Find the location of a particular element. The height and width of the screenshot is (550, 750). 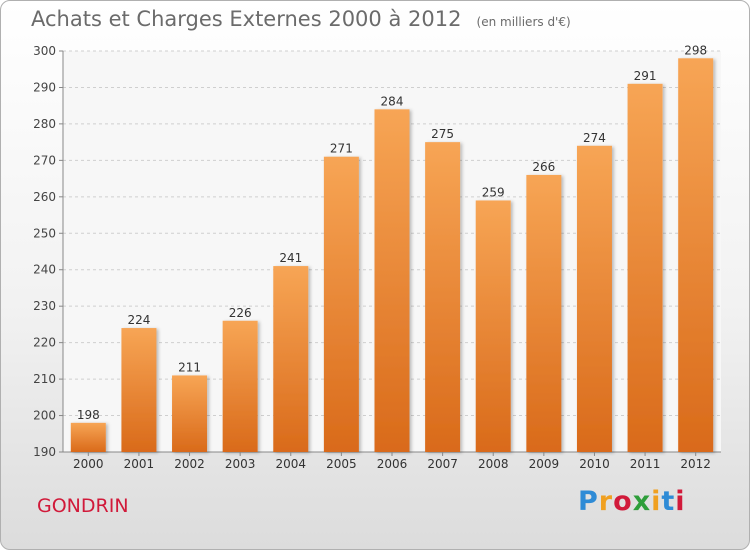

chart-unit-note: (en milliers d'€) is located at coordinates (523, 22).